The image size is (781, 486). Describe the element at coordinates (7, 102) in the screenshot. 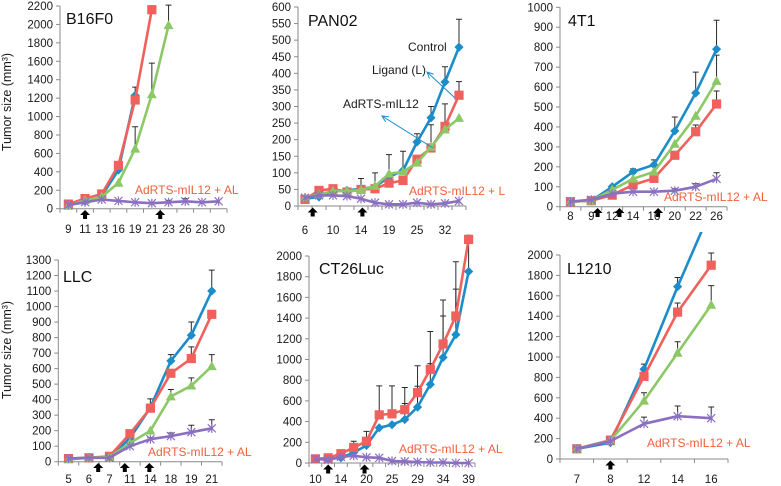

I see `y-axis-title: Tumor size (mm³)` at that location.